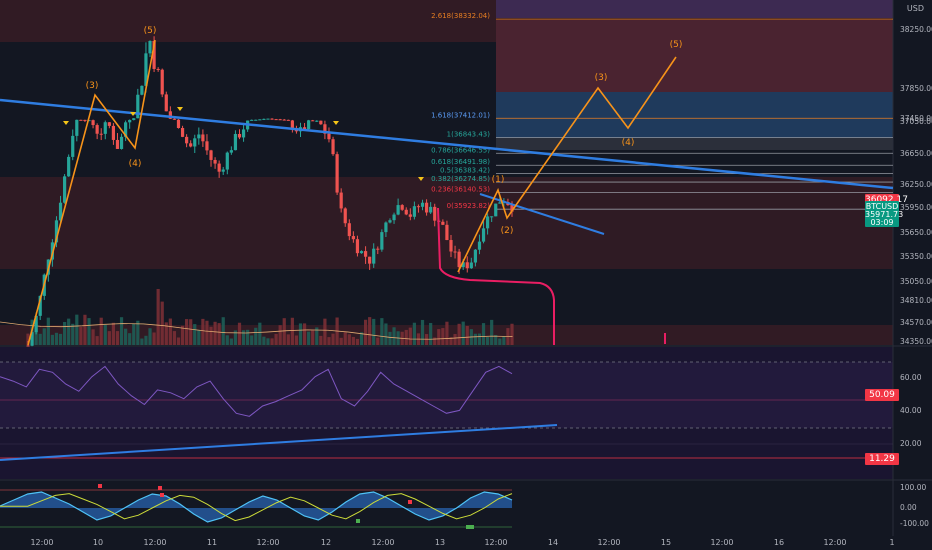 Image resolution: width=932 pixels, height=550 pixels. What do you see at coordinates (721, 542) in the screenshot?
I see `time-tick: 12:00` at bounding box center [721, 542].